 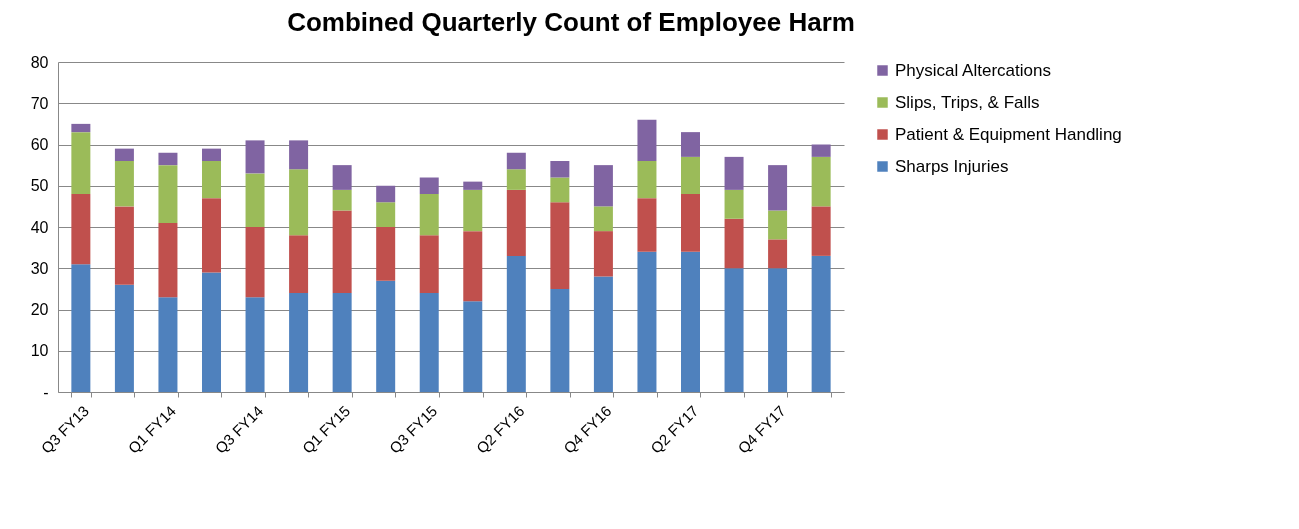 I want to click on y-tick-label: 50, so click(x=39, y=186).